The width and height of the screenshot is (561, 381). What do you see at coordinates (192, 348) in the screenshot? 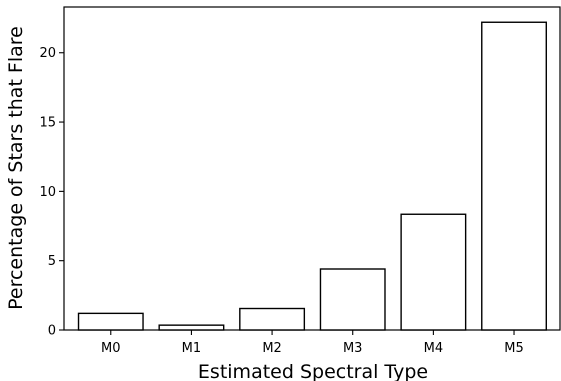
I see `x-tick-label-m1: M1` at bounding box center [192, 348].